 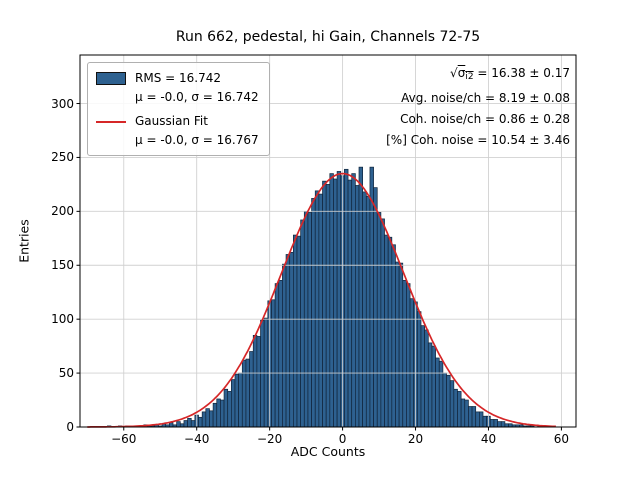 What do you see at coordinates (70, 427) in the screenshot?
I see `y-tick-label: 0` at bounding box center [70, 427].